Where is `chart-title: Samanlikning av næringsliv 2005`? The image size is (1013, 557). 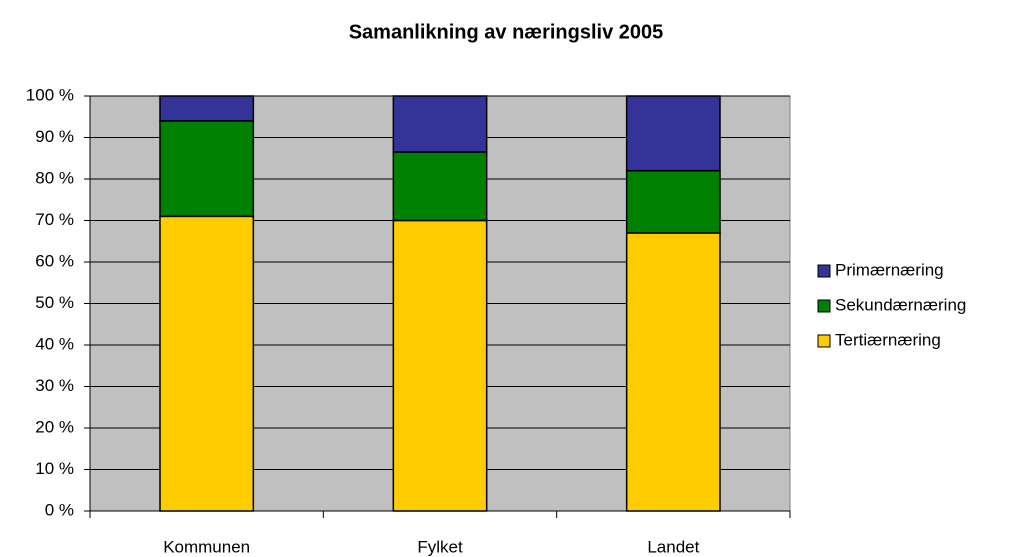 chart-title: Samanlikning av næringsliv 2005 is located at coordinates (506, 32).